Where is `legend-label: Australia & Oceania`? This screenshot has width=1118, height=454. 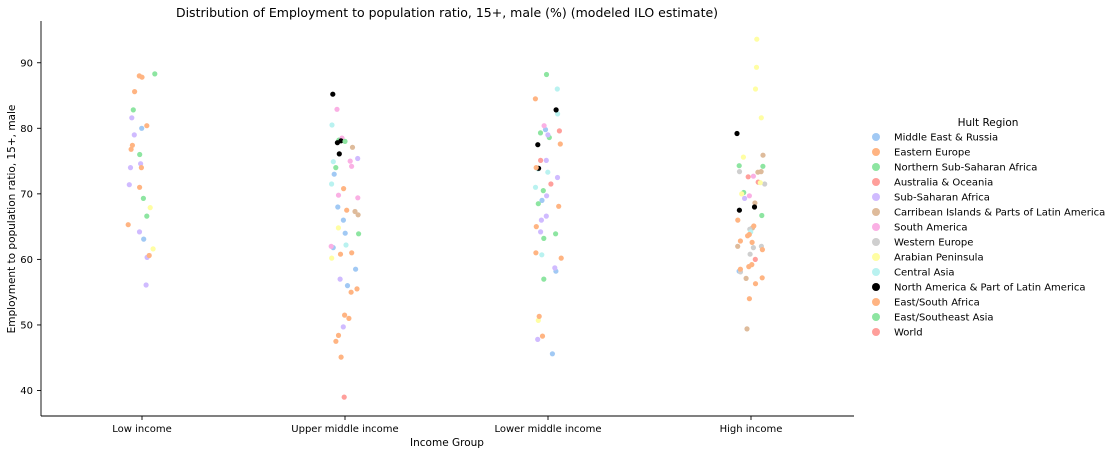 legend-label: Australia & Oceania is located at coordinates (943, 183).